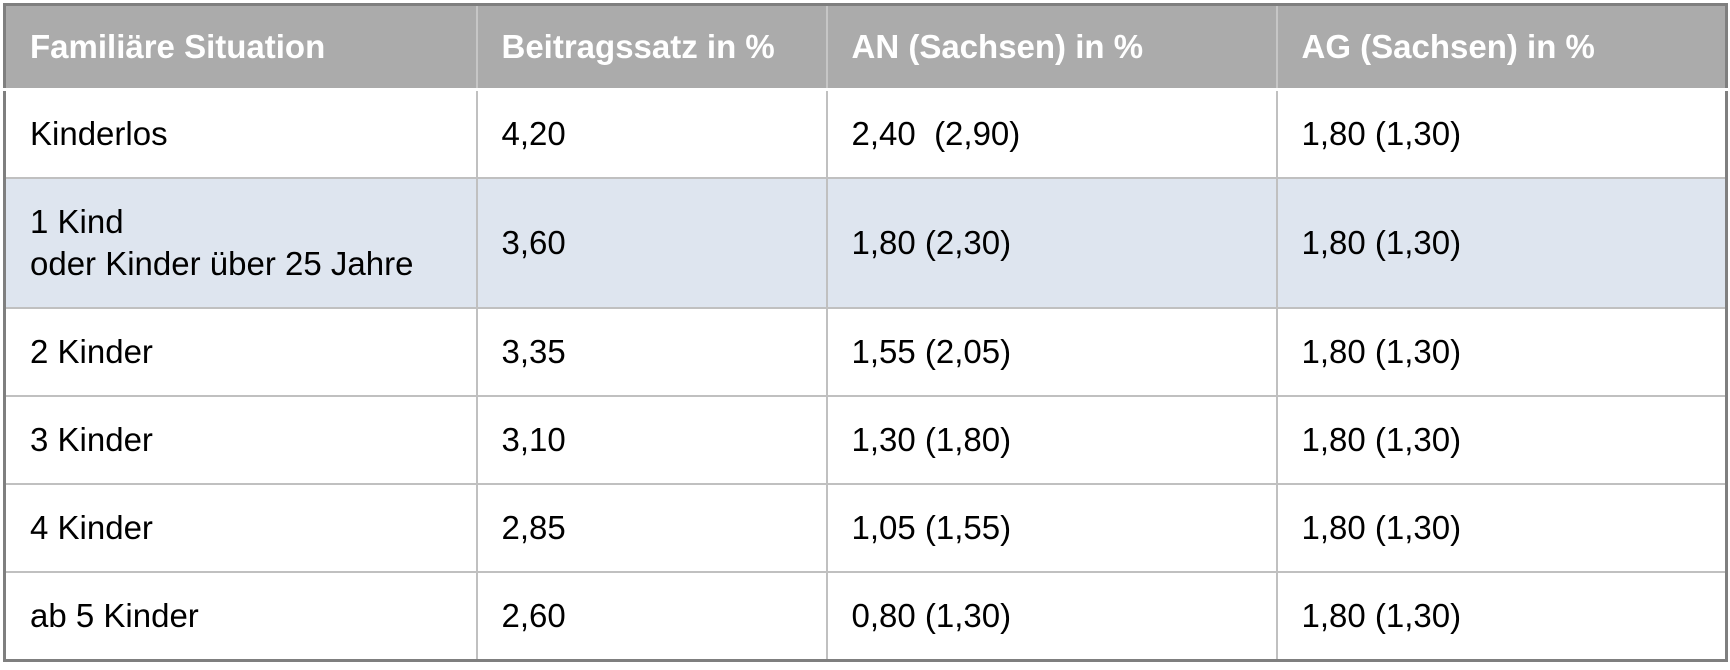  I want to click on column-header-familiaere-situation: Familiäre Situation, so click(240, 47).